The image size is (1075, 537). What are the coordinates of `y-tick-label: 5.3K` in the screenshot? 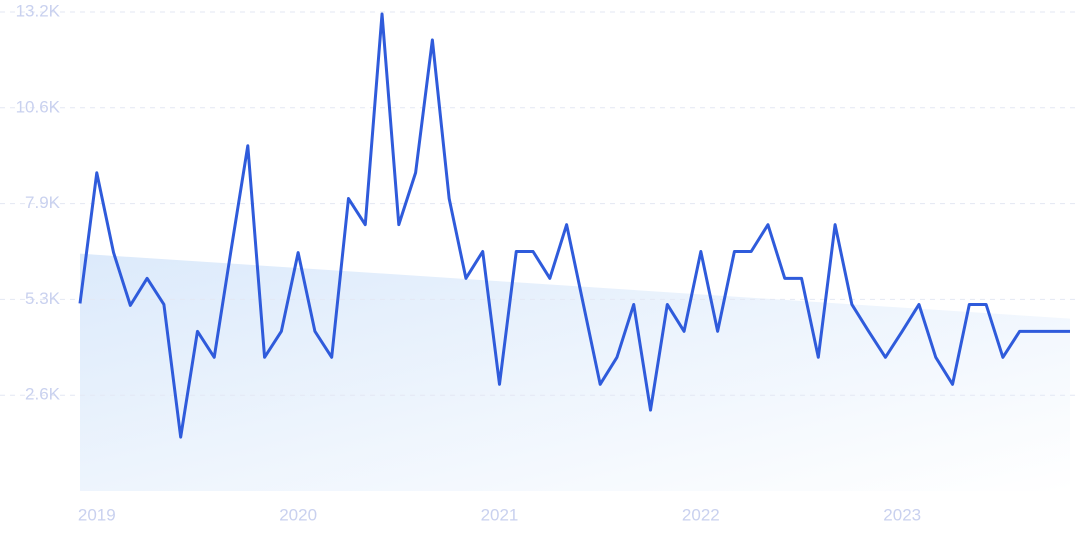 It's located at (43, 298).